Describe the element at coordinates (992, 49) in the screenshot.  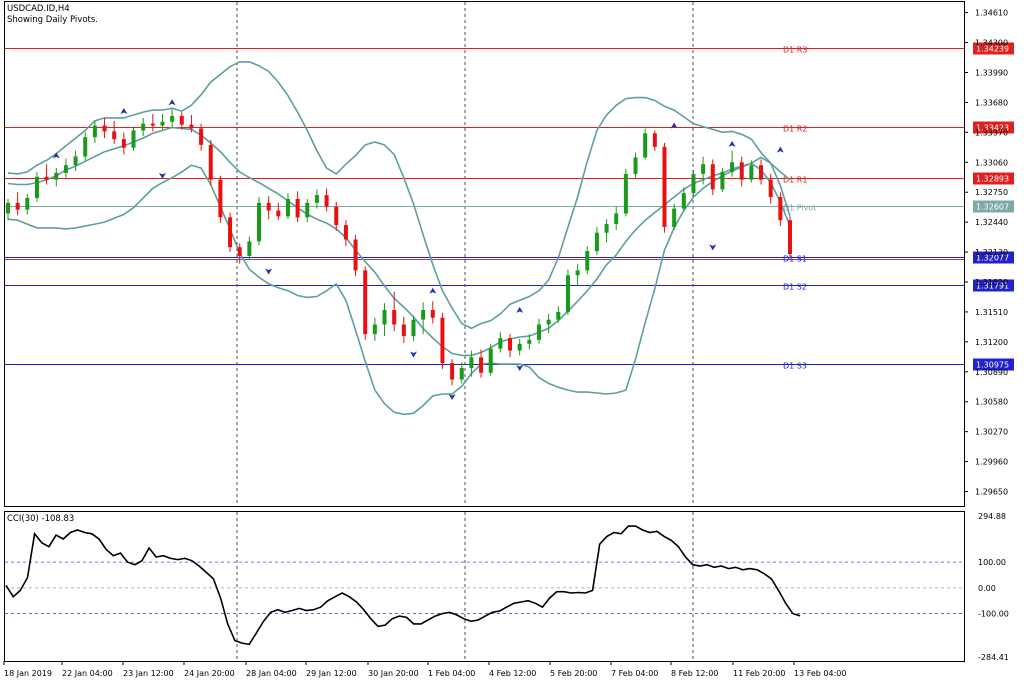
I see `pivot-price-value: 1.34239` at that location.